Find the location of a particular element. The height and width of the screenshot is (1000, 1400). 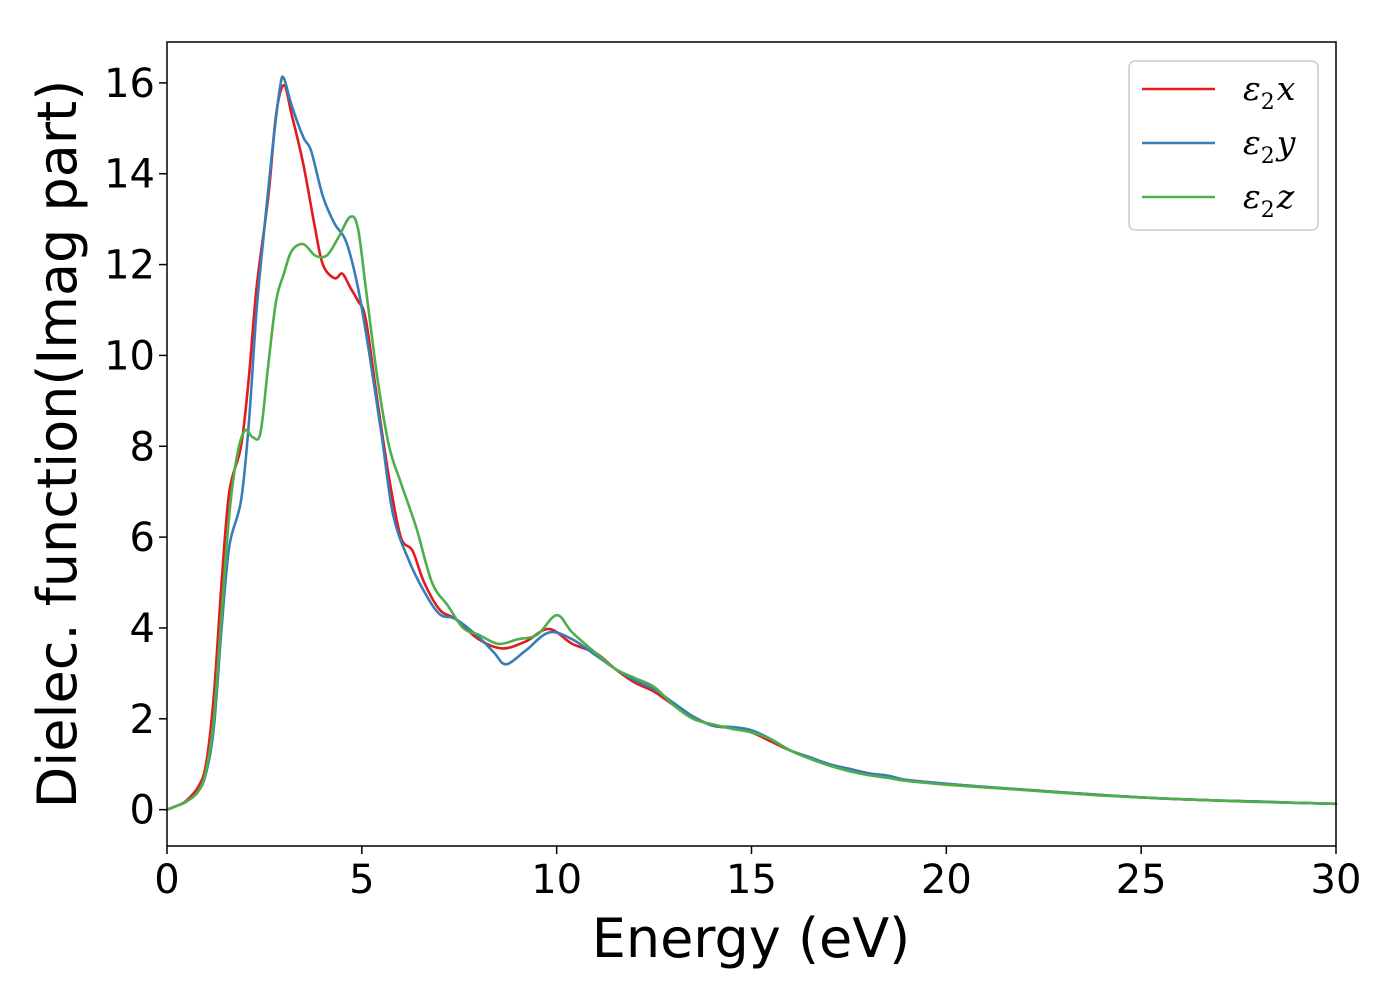

y-axis-title: Dielec. function(Imag part) is located at coordinates (57, 444).